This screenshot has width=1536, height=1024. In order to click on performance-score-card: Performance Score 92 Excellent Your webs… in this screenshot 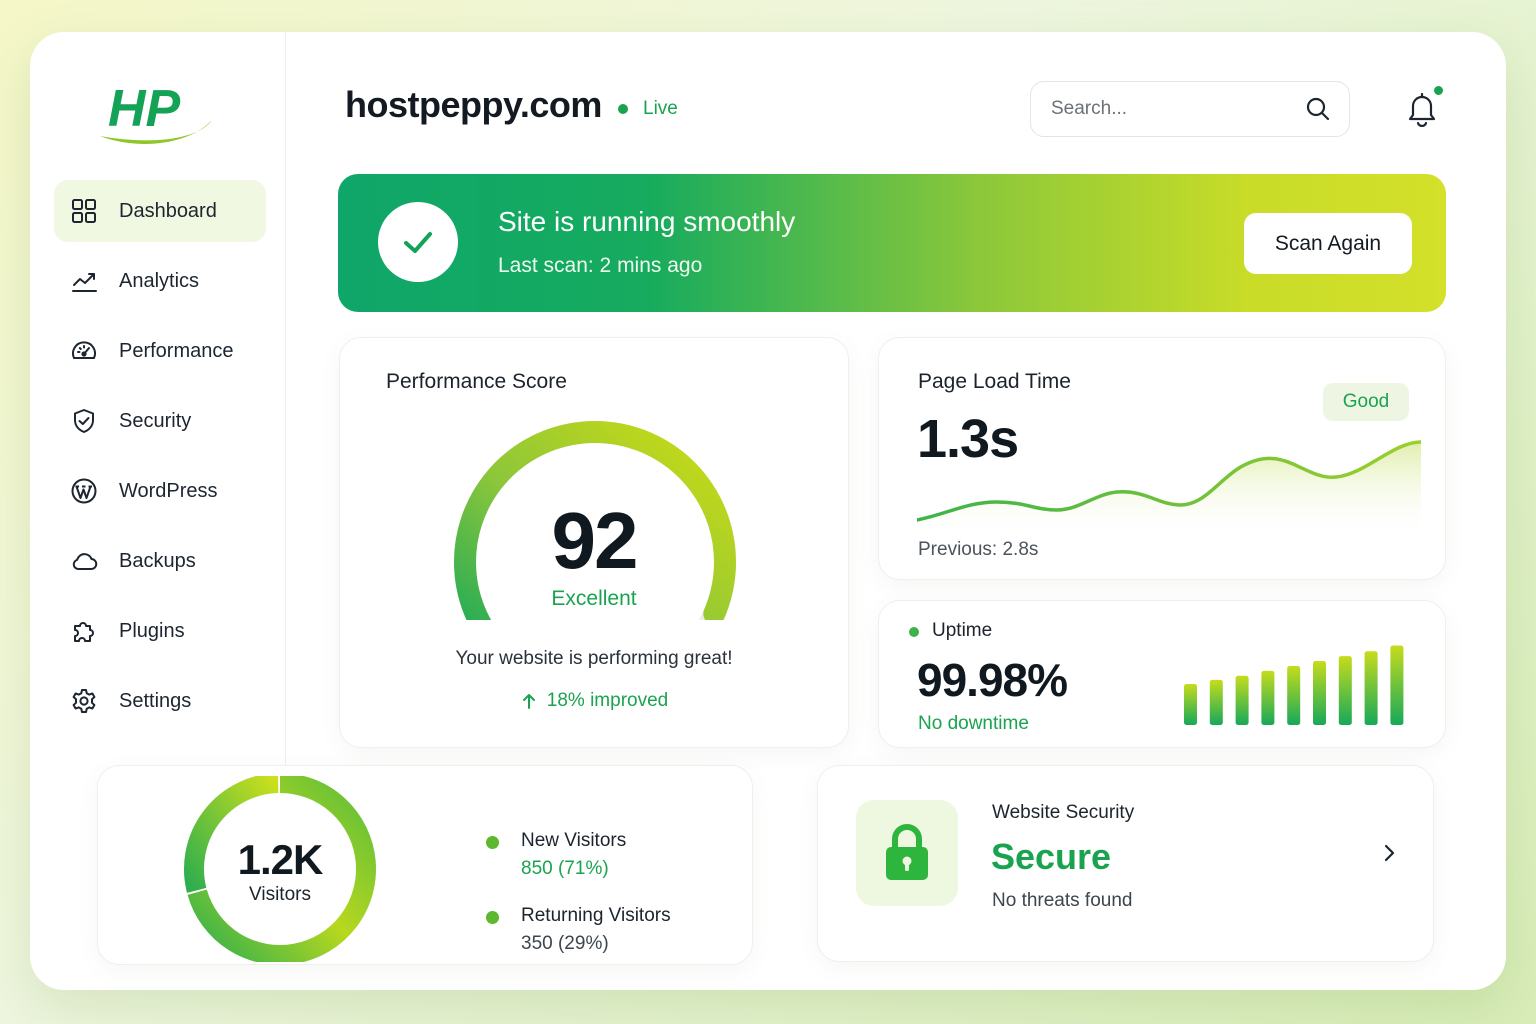, I will do `click(594, 542)`.